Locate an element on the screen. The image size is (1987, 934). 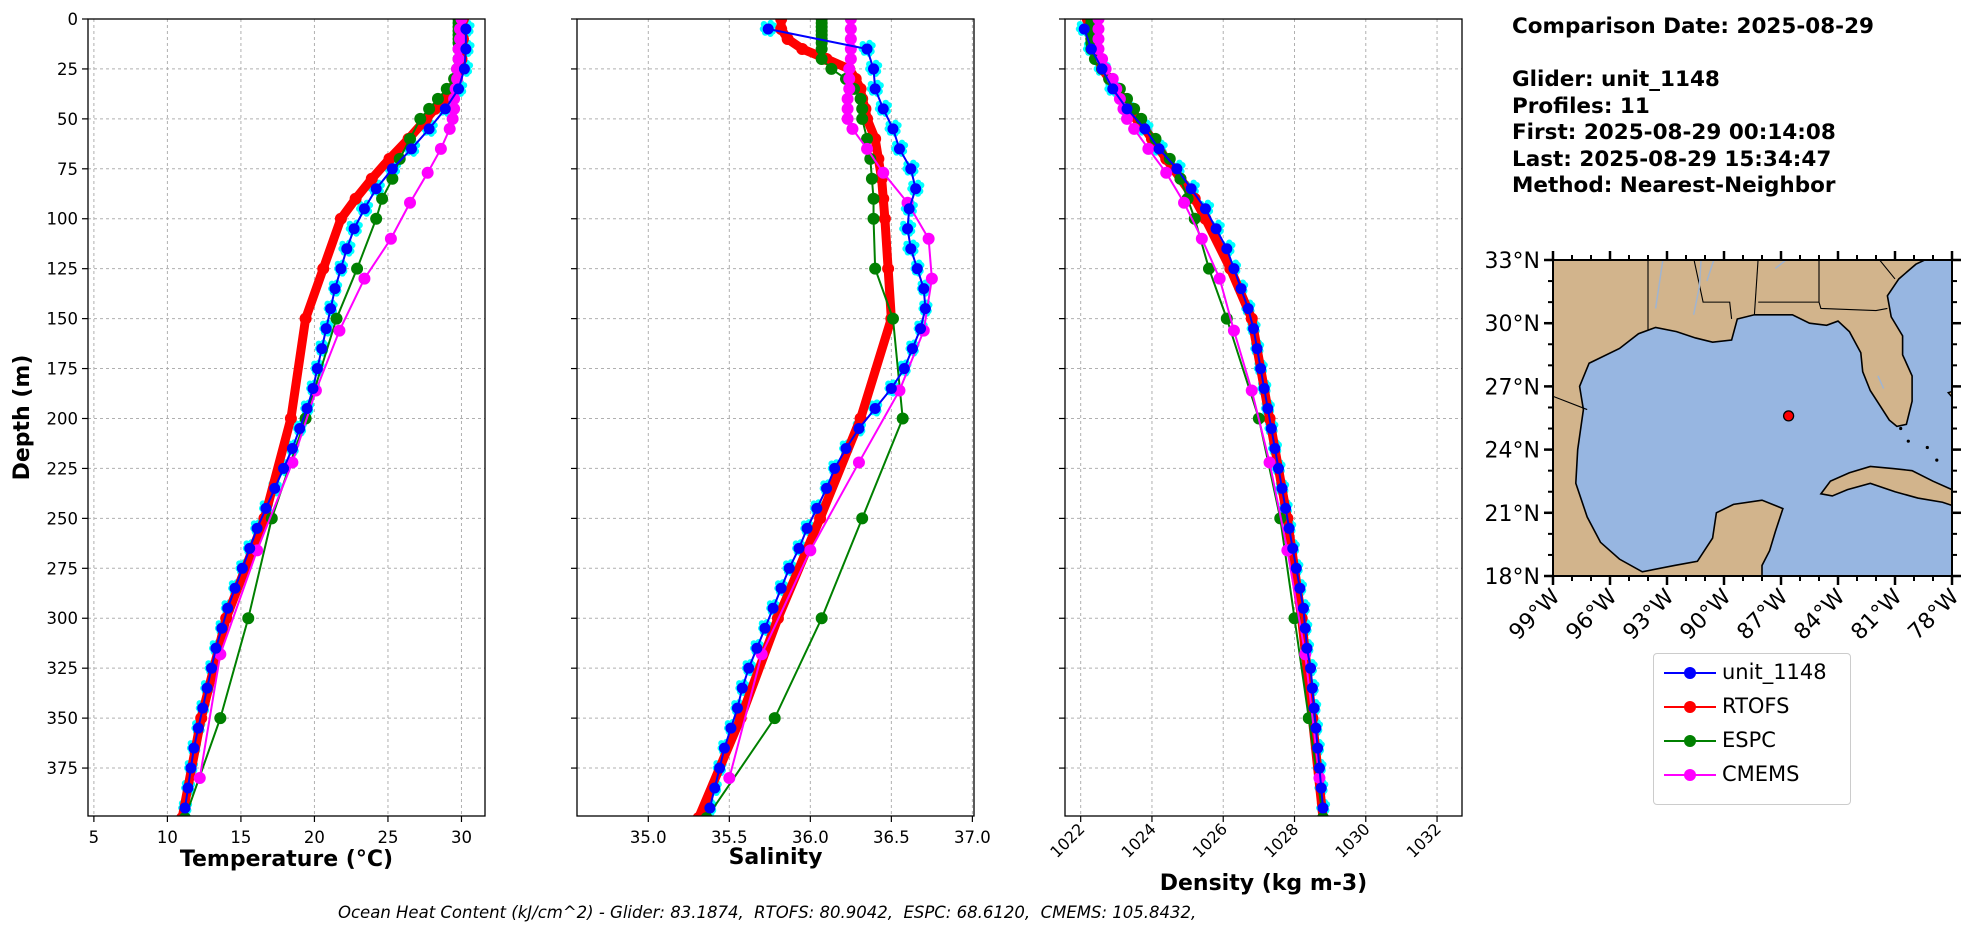
profile-count: Profiles: 11 is located at coordinates (1581, 106).